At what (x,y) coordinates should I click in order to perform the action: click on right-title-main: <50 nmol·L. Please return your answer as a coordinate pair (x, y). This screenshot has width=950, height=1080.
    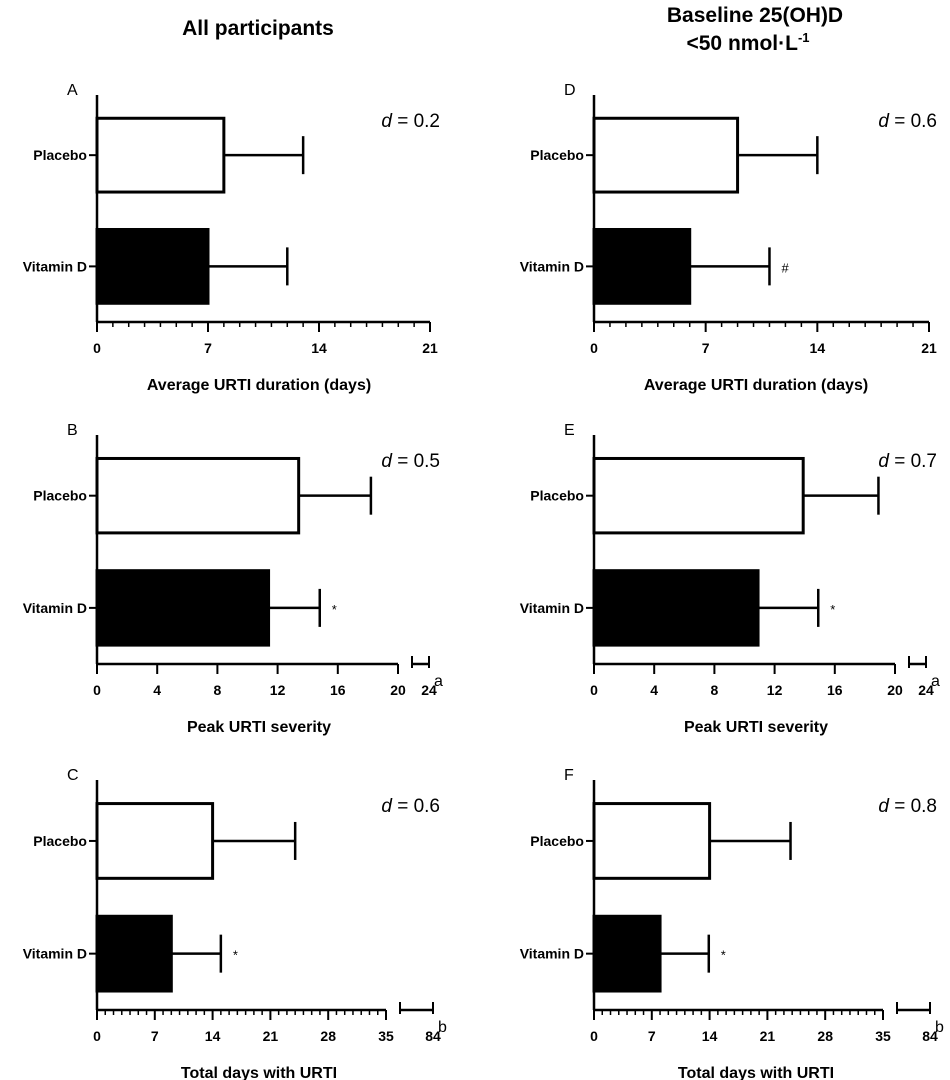
    Looking at the image, I should click on (742, 43).